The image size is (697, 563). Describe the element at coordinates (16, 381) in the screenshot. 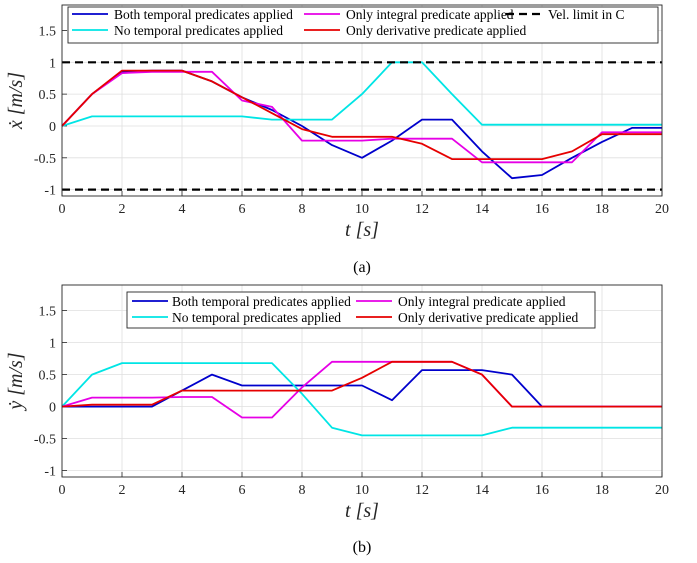

I see `y-axis-label: ẏ [m/s]` at that location.